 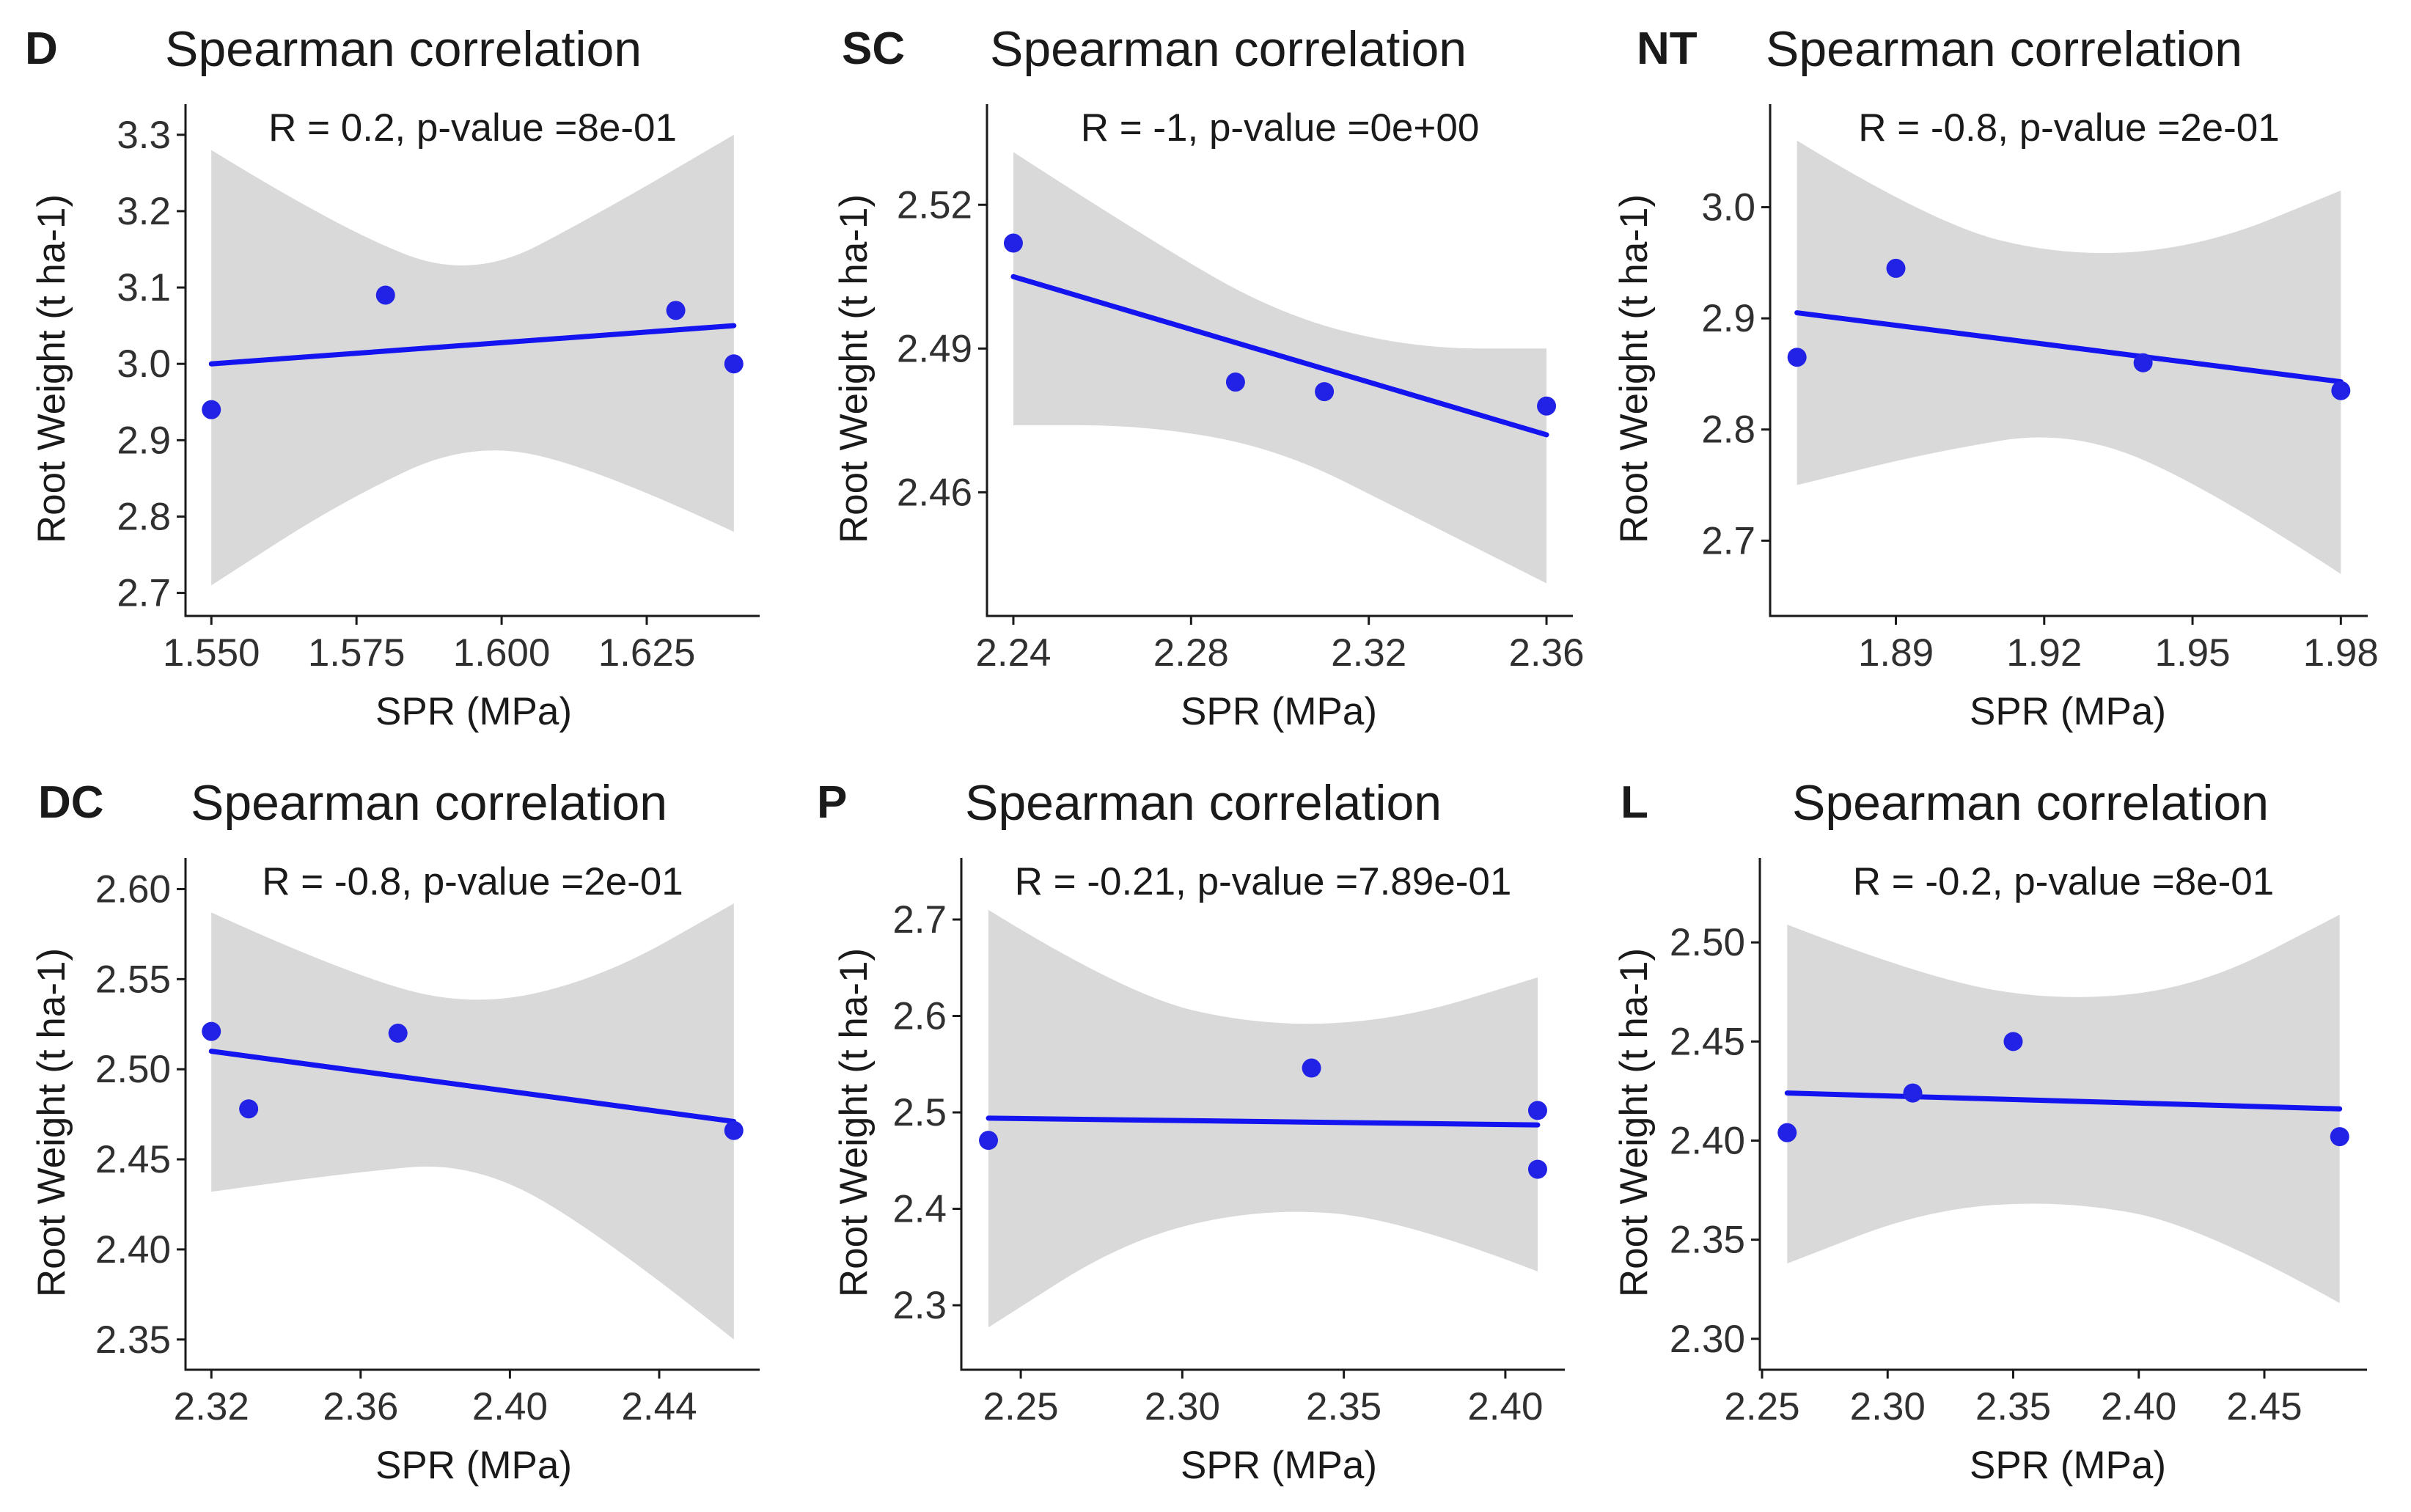 What do you see at coordinates (920, 1016) in the screenshot?
I see `y-tick-label: 2.6` at bounding box center [920, 1016].